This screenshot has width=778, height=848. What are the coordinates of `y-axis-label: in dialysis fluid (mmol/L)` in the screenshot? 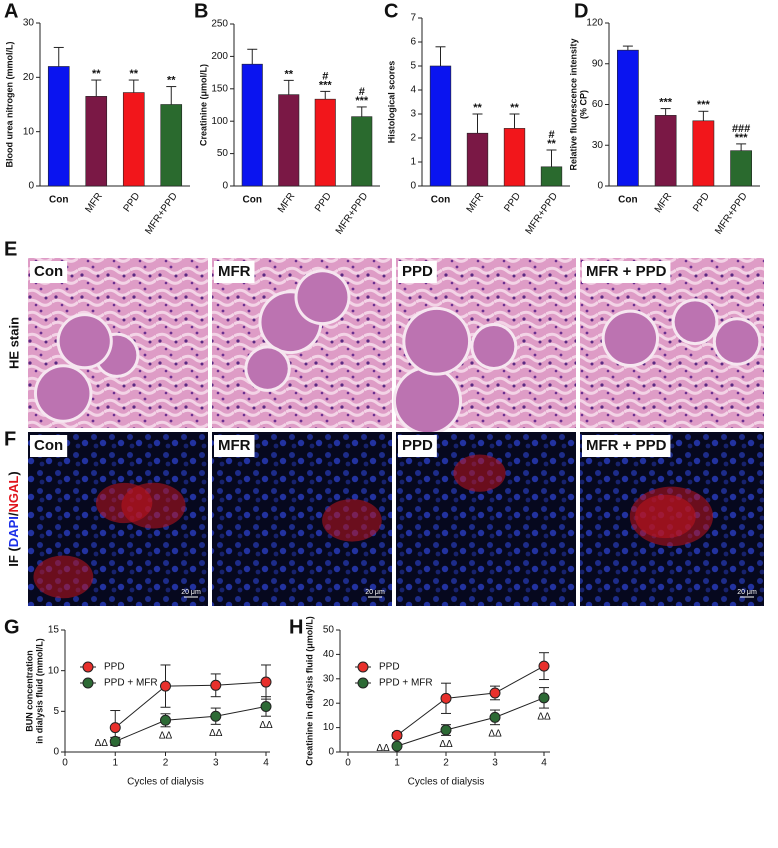 It's located at (39, 691).